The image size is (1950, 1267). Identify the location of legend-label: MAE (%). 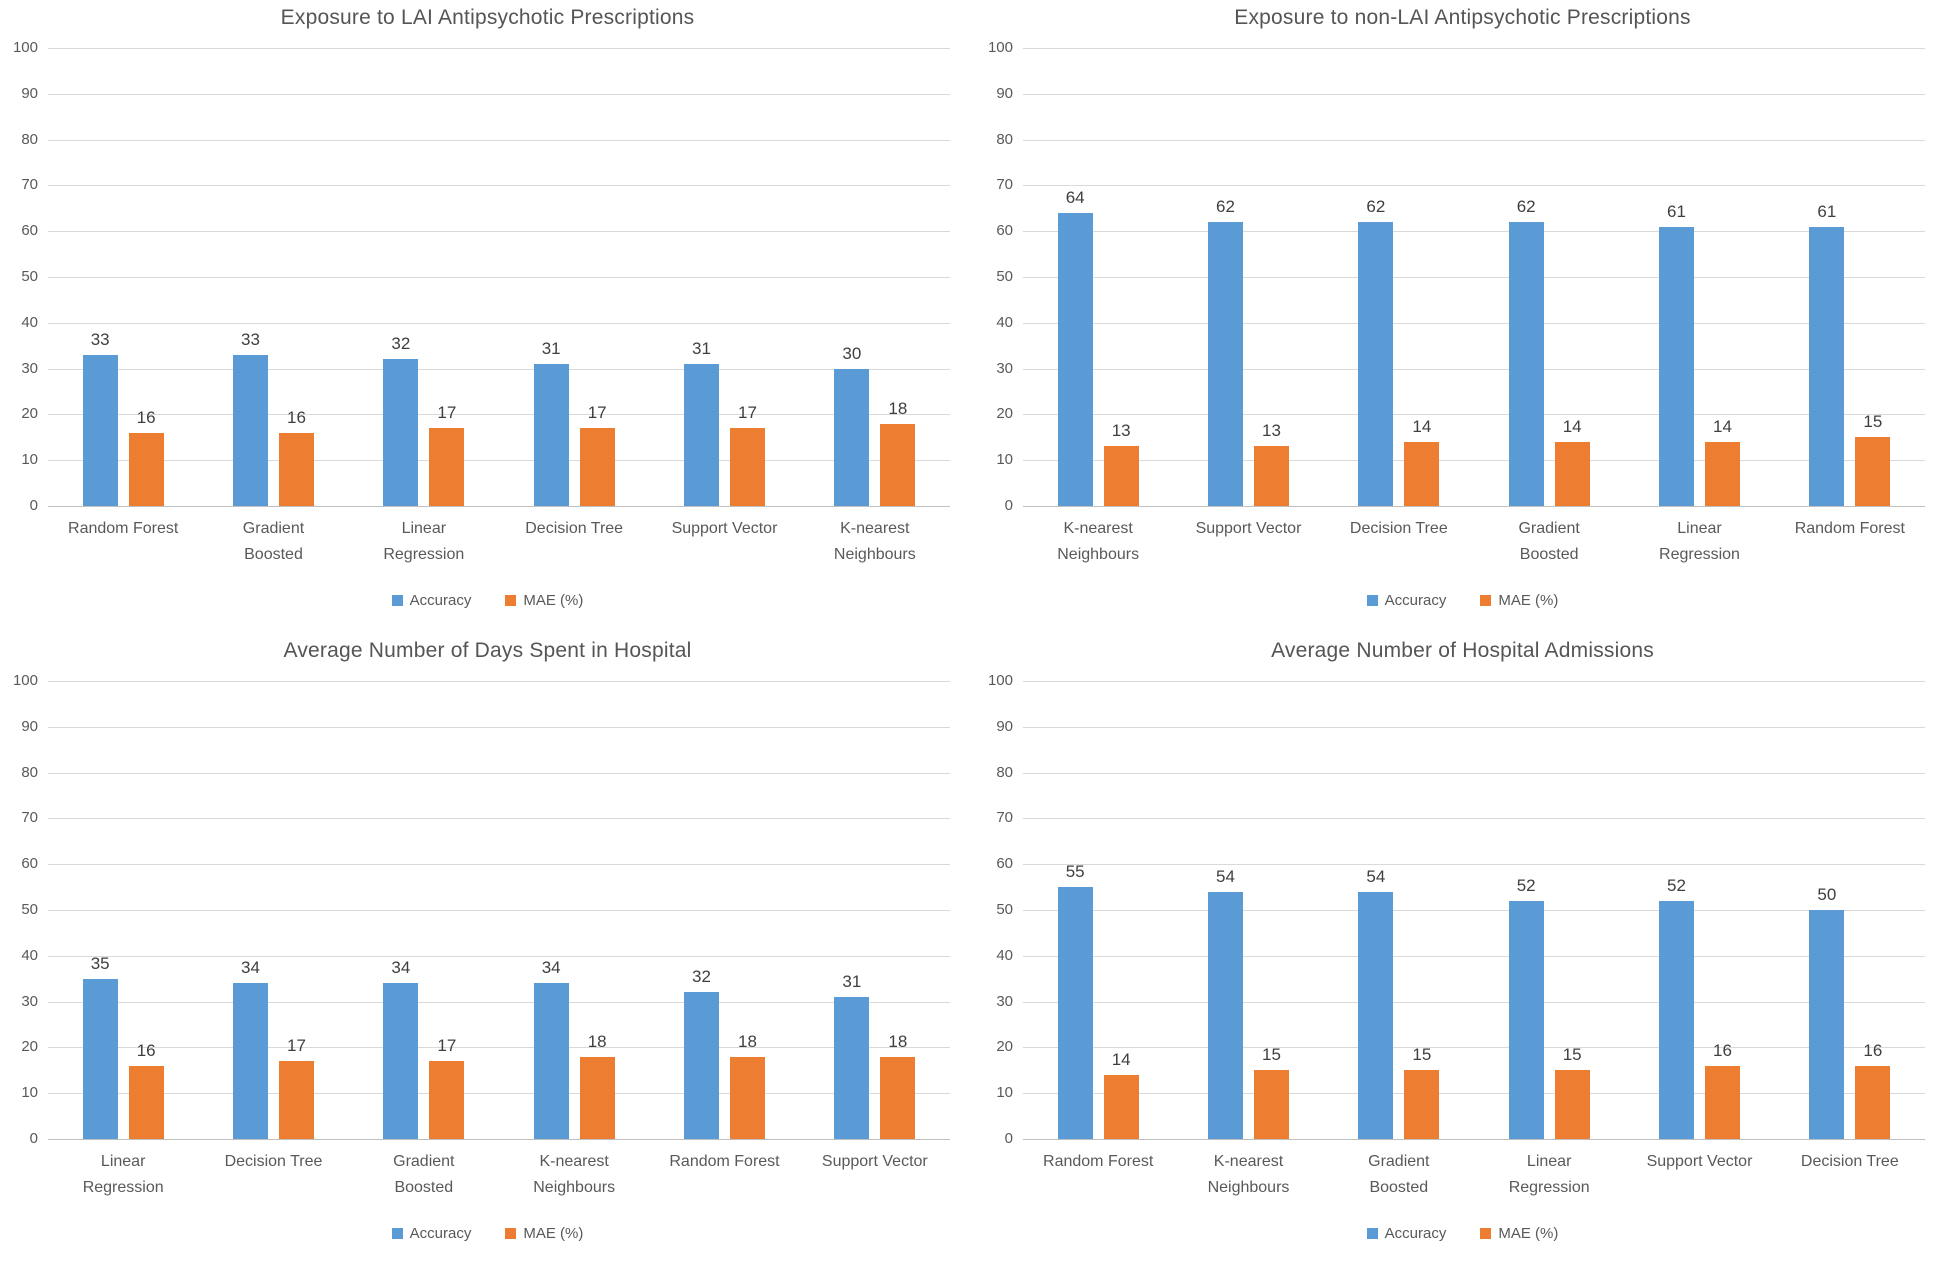
(1528, 600).